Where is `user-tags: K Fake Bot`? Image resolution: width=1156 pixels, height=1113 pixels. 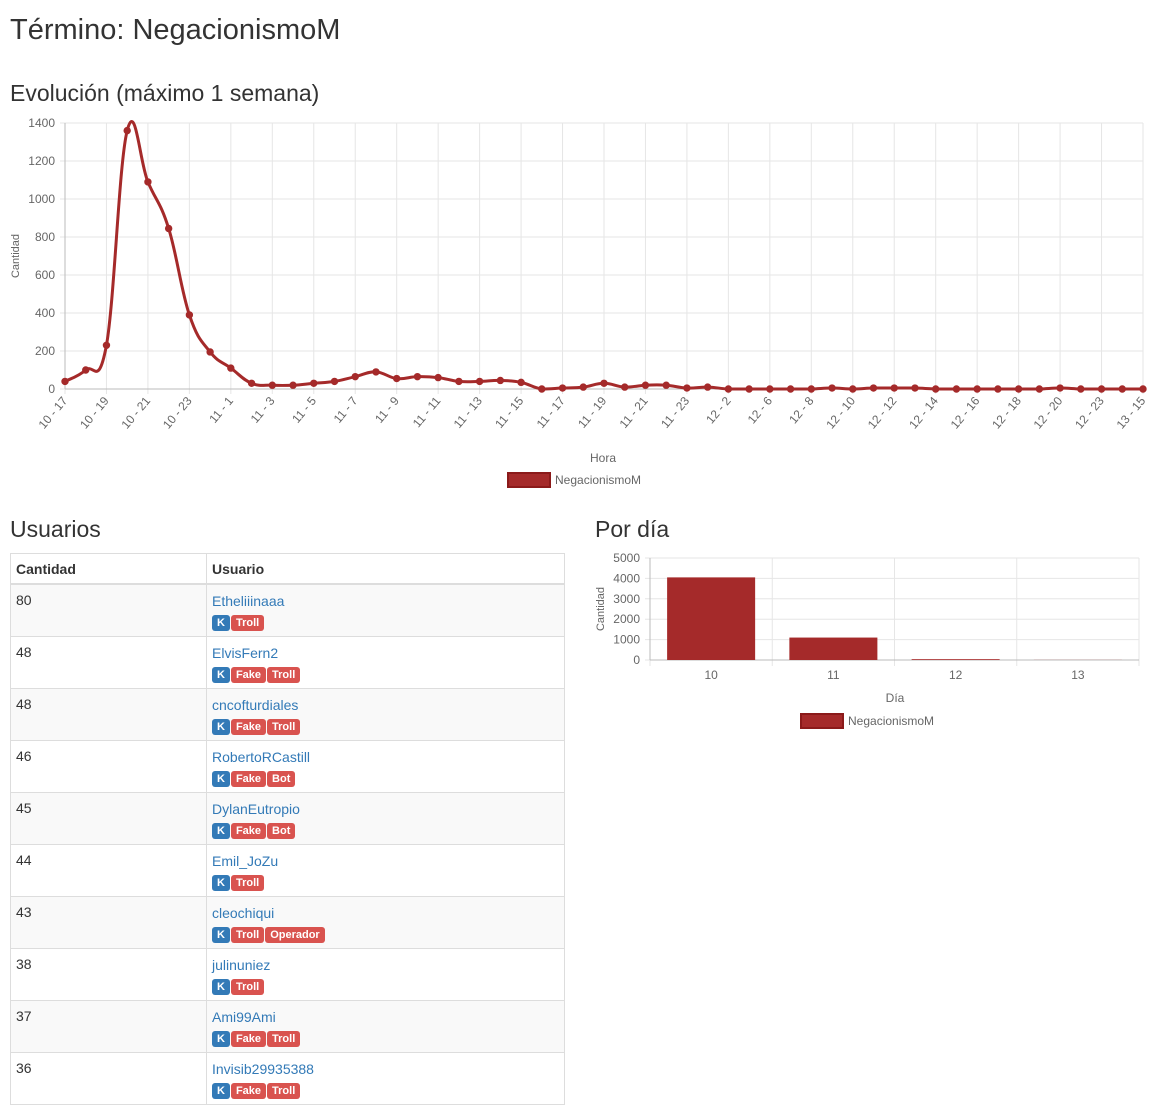
user-tags: K Fake Bot is located at coordinates (385, 779).